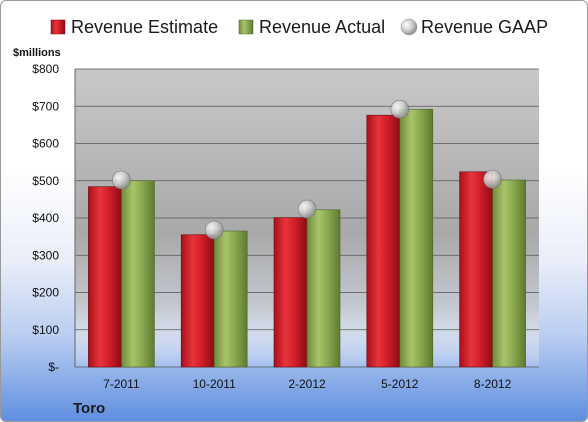 The image size is (588, 422). What do you see at coordinates (45, 218) in the screenshot?
I see `y-tick-label: $400` at bounding box center [45, 218].